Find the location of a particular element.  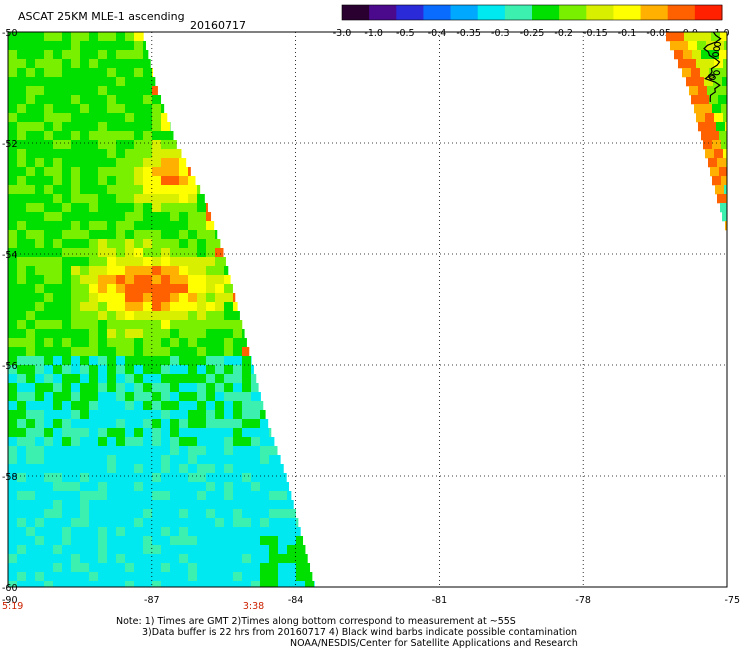

colorbar-label: -0.5 is located at coordinates (405, 33).